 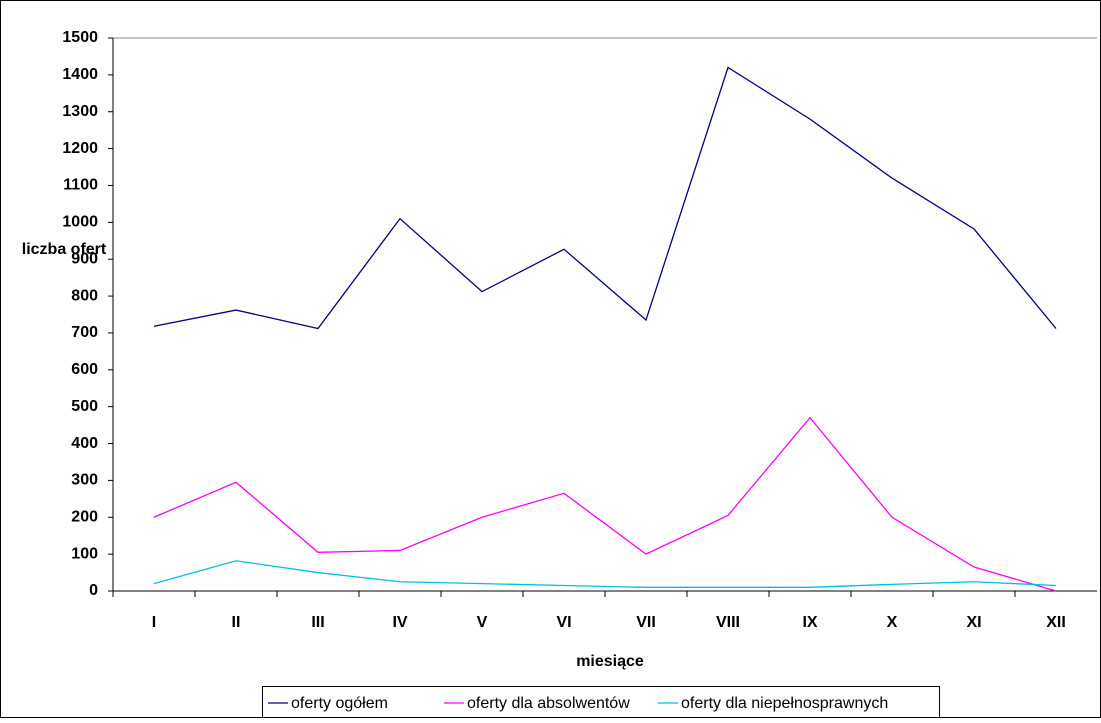 I want to click on y-tick-label: 1100, so click(x=80, y=185).